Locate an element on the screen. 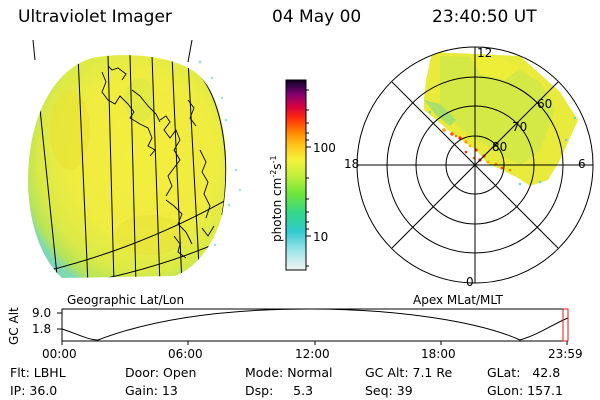 The height and width of the screenshot is (400, 600). date-label: 04 May 00 is located at coordinates (317, 17).